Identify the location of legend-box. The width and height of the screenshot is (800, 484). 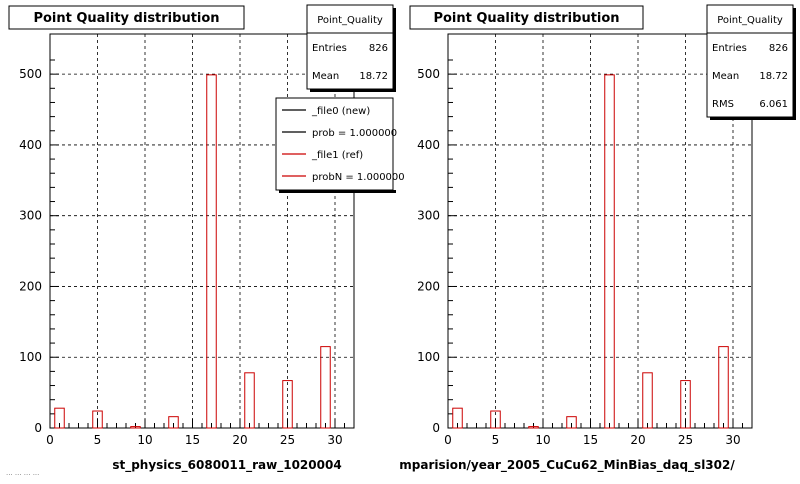
(334, 144).